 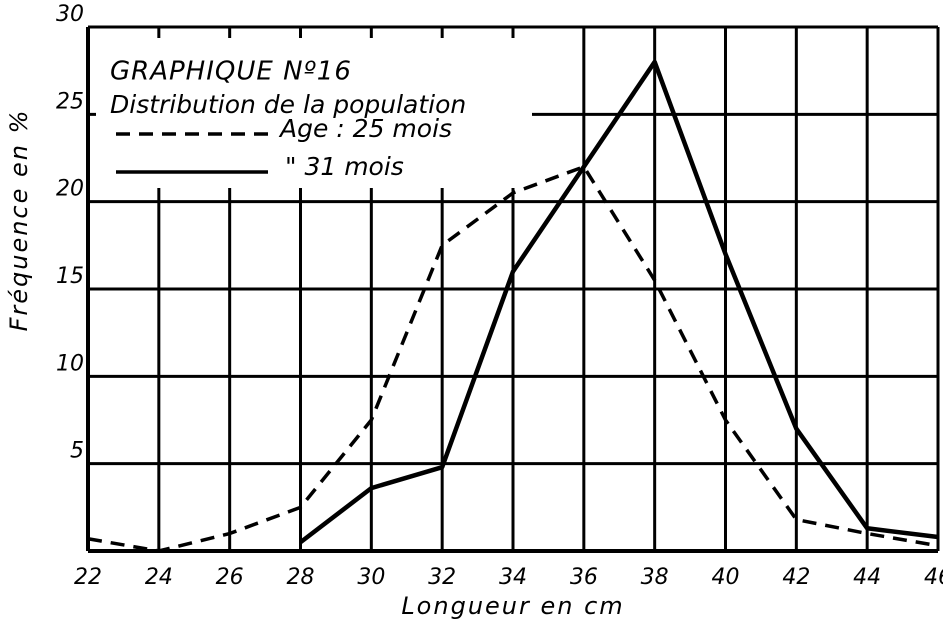 What do you see at coordinates (365, 128) in the screenshot?
I see `legend-label: Age : 25 mois` at bounding box center [365, 128].